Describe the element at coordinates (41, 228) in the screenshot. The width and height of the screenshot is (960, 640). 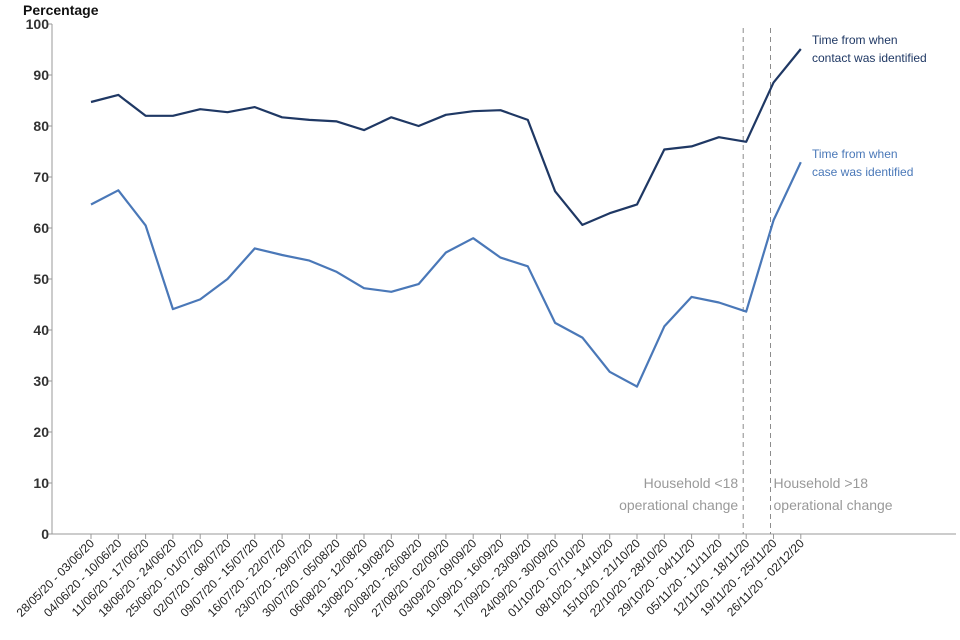
I see `y-tick-label: 60` at that location.